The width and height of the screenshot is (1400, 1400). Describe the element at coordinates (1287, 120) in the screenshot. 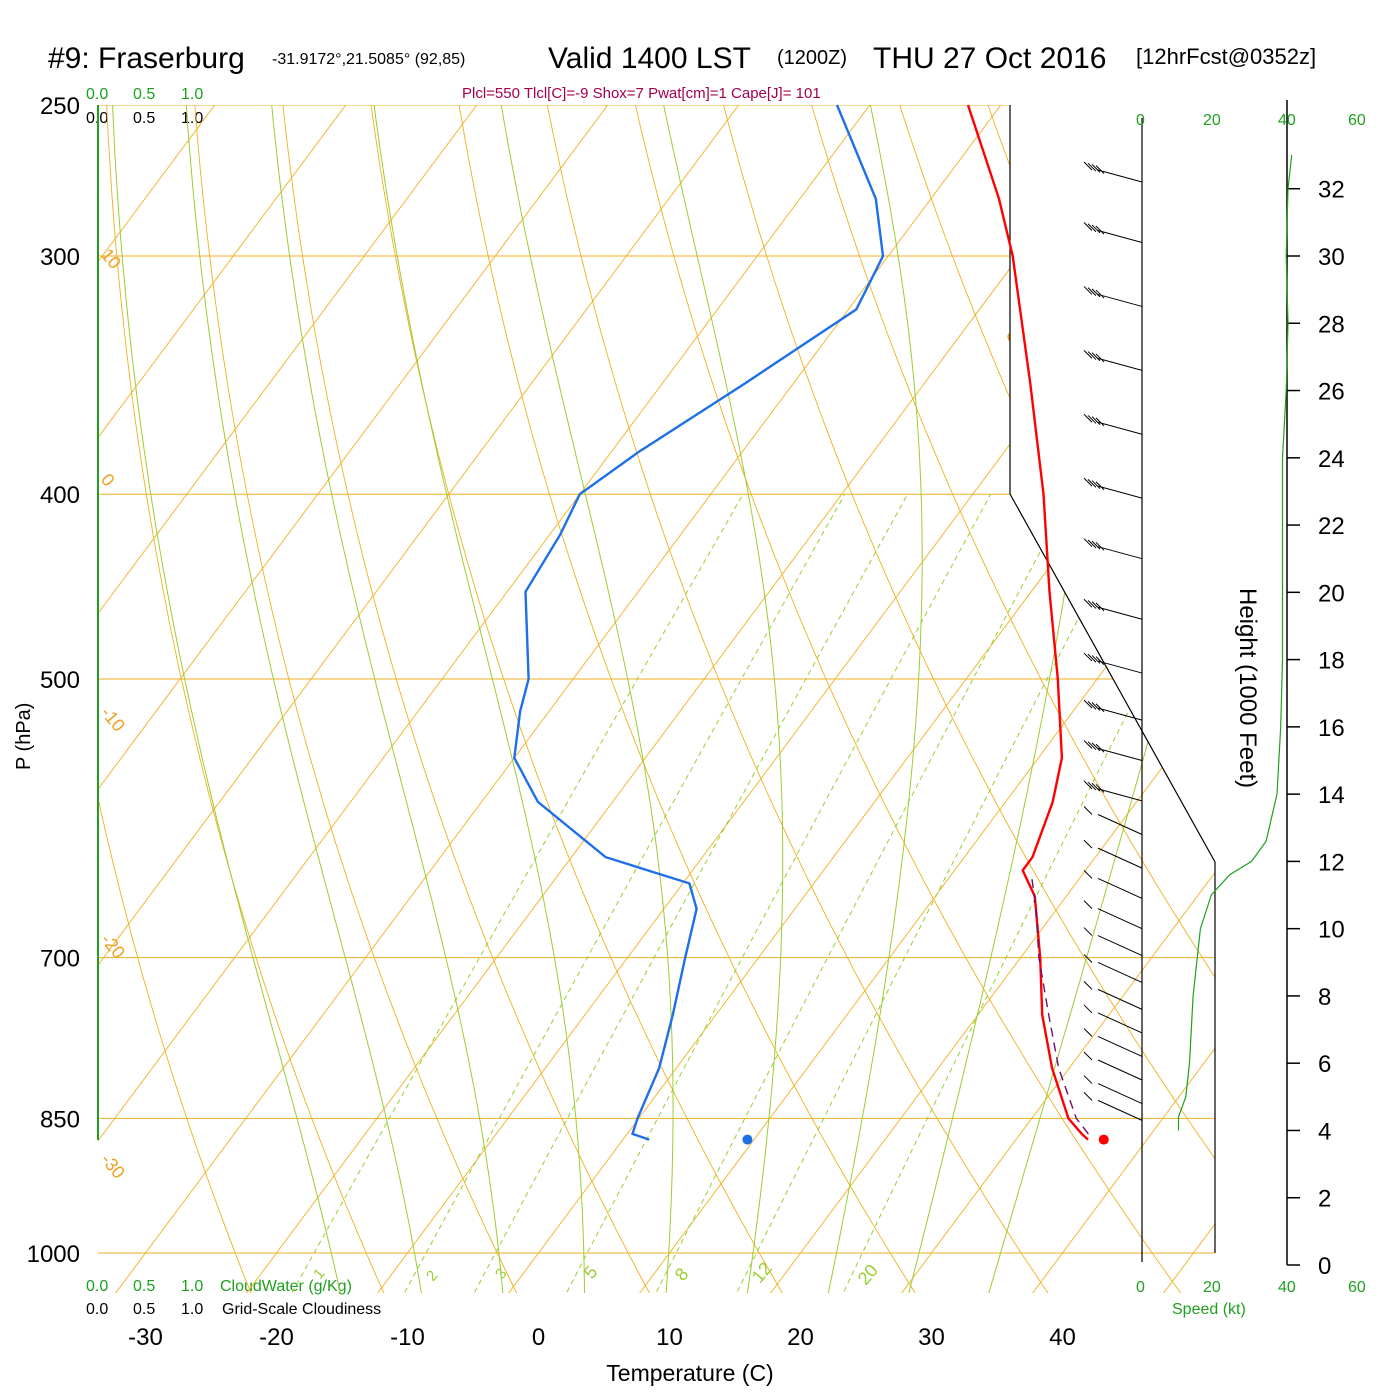

I see `speed-tick: 40` at that location.